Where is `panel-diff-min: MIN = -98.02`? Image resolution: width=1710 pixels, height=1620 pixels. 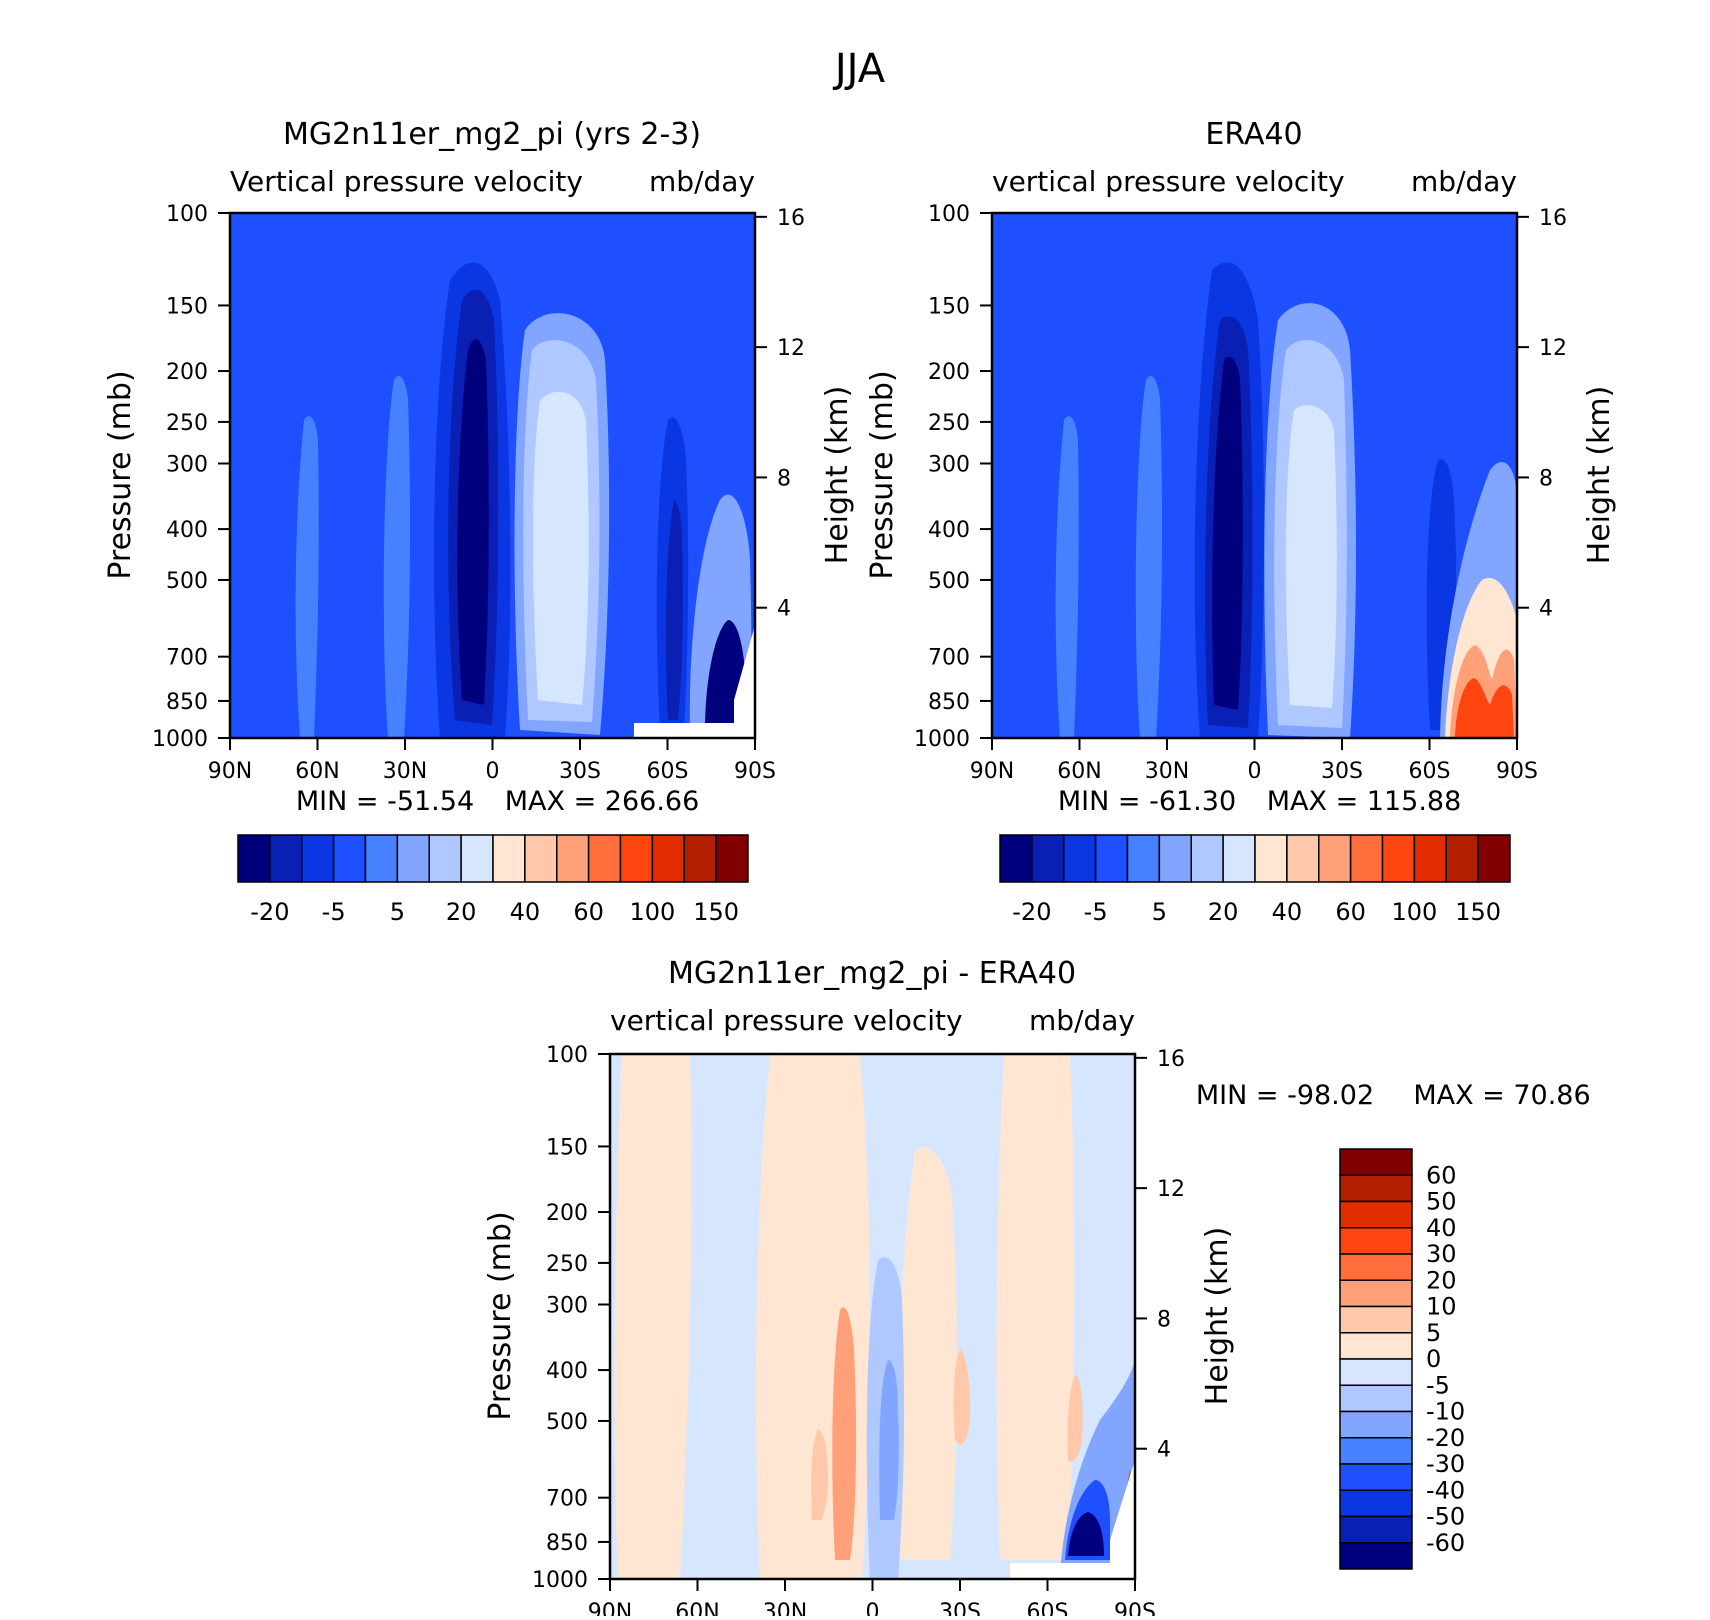 panel-diff-min: MIN = -98.02 is located at coordinates (1285, 1095).